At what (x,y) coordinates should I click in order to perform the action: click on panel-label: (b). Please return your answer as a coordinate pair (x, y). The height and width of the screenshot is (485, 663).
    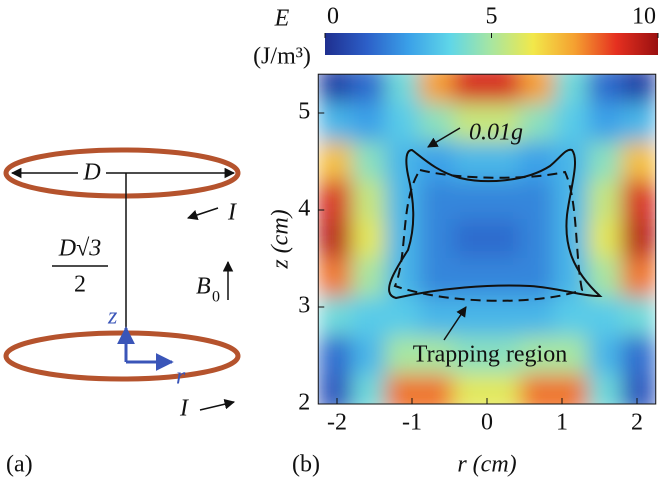
    Looking at the image, I should click on (306, 465).